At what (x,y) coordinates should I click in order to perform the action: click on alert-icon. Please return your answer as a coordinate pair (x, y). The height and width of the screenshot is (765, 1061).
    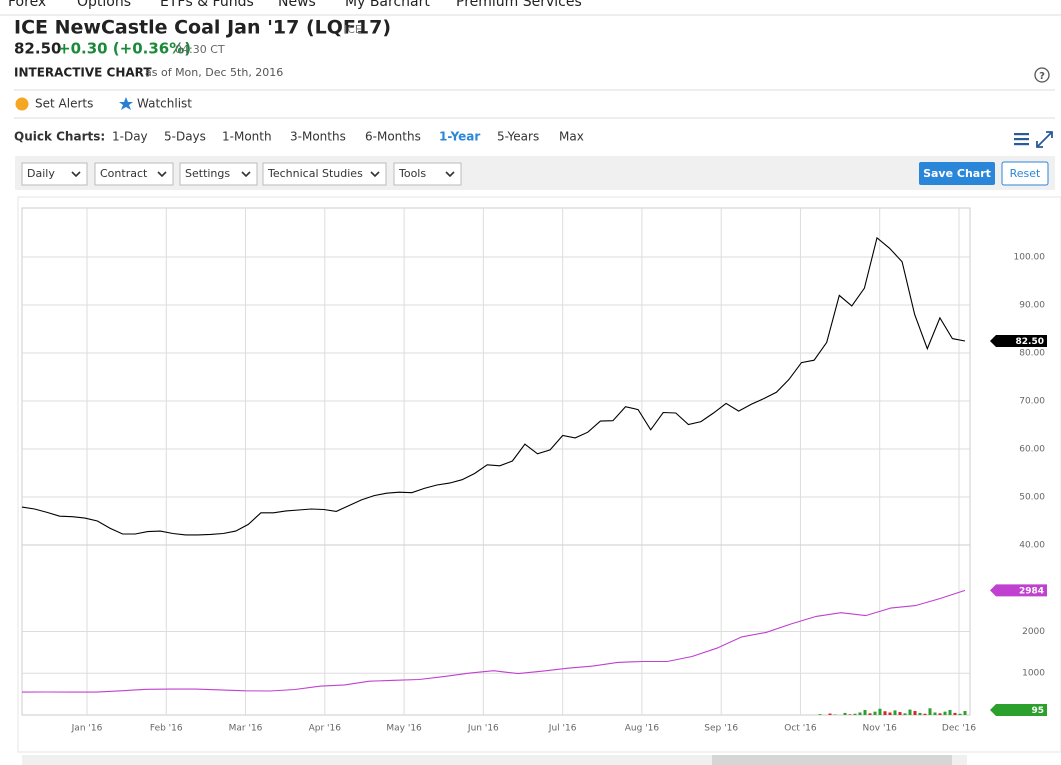
    Looking at the image, I should click on (22, 104).